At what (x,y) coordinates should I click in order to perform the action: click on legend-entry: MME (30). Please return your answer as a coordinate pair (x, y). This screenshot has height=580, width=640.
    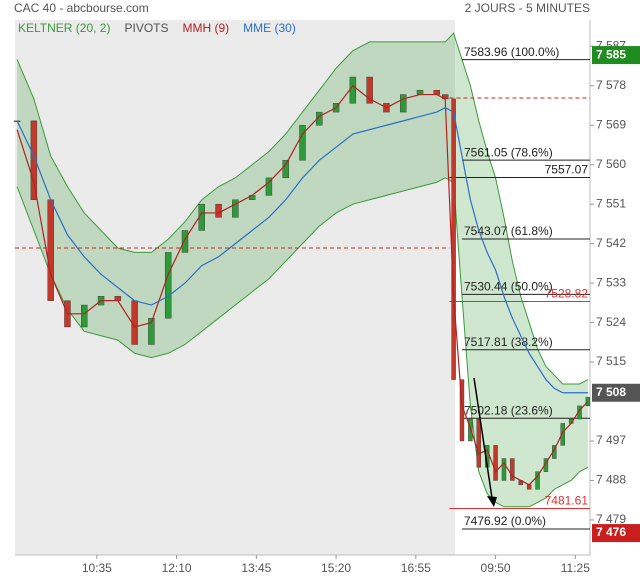
    Looking at the image, I should click on (269, 28).